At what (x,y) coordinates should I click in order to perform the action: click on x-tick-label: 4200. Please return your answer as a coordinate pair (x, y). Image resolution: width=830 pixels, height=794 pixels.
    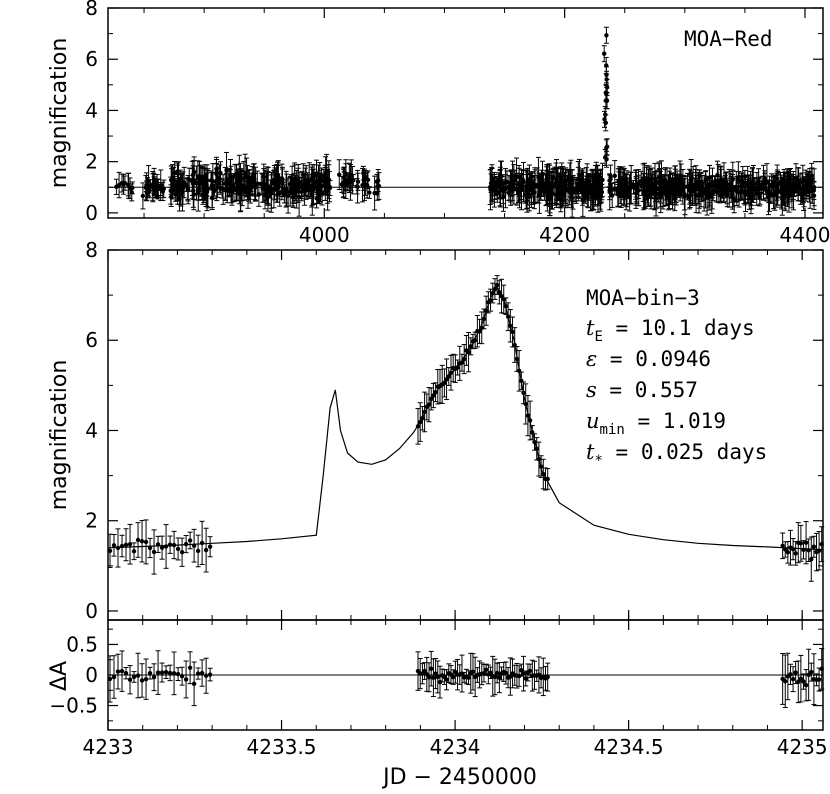
    Looking at the image, I should click on (564, 235).